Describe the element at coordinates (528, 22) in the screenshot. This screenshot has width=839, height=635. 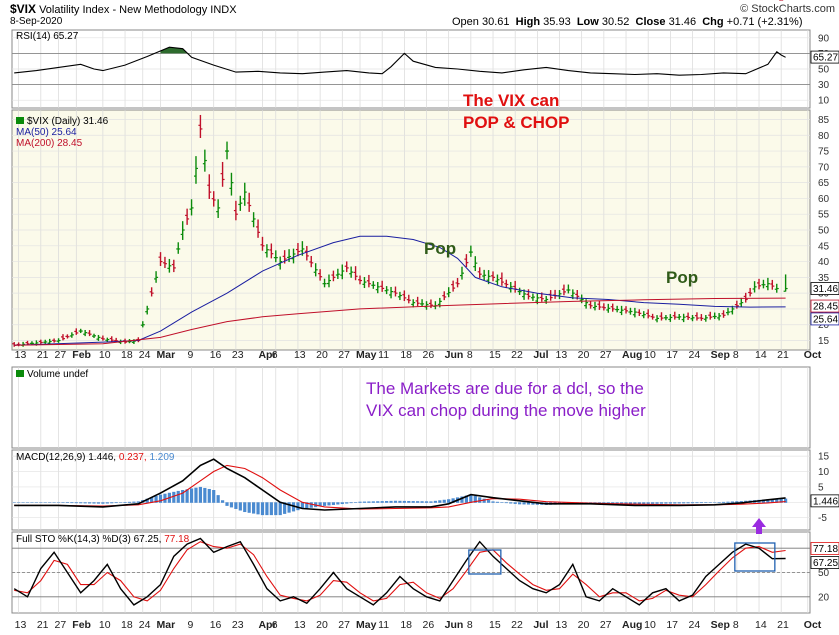
I see `high-label: High` at that location.